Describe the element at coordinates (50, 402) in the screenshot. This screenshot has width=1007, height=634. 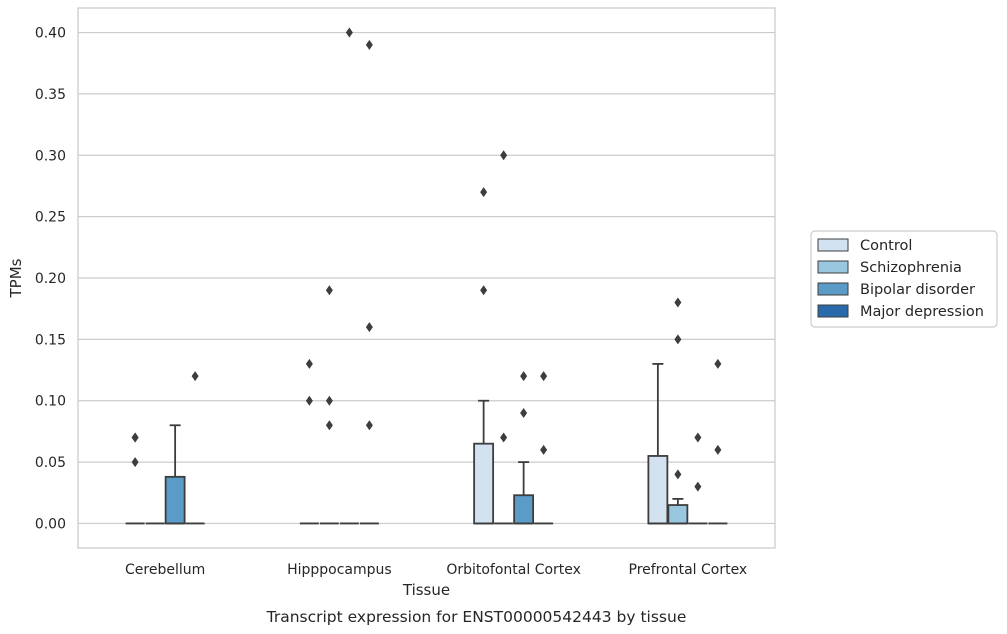
I see `y-tick-label: 0.10` at that location.